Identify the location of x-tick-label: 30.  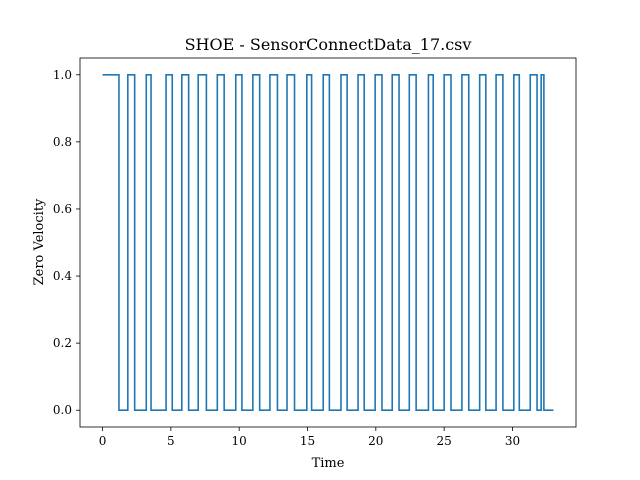
(512, 441).